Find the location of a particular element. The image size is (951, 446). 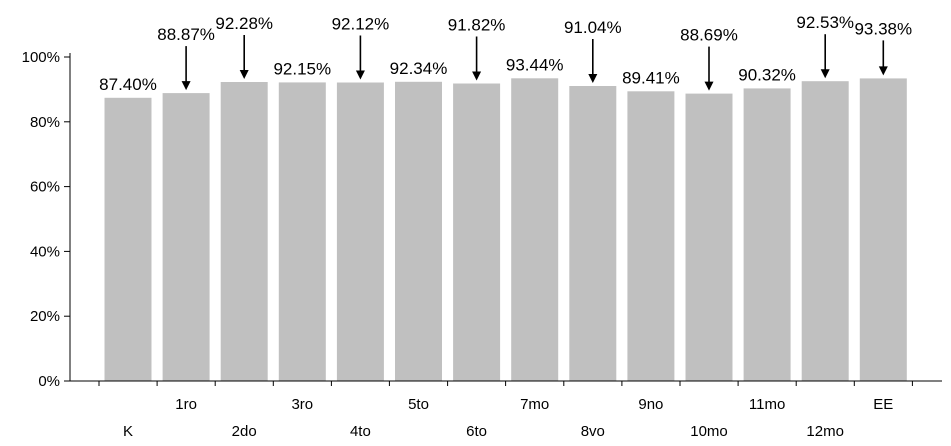

data-label: 92.53% is located at coordinates (825, 22).